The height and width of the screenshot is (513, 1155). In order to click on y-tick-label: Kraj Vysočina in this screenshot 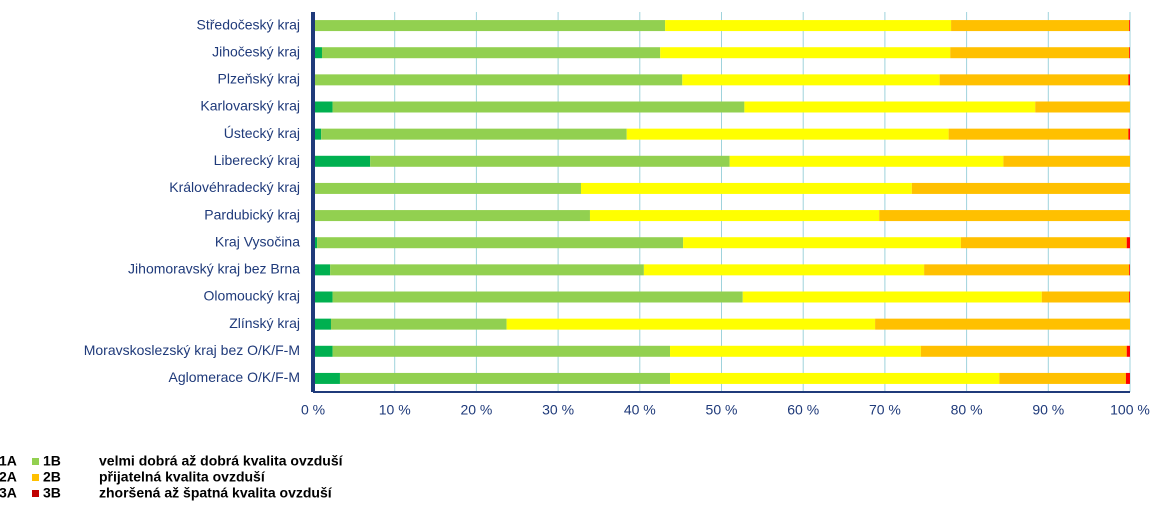, I will do `click(257, 241)`.